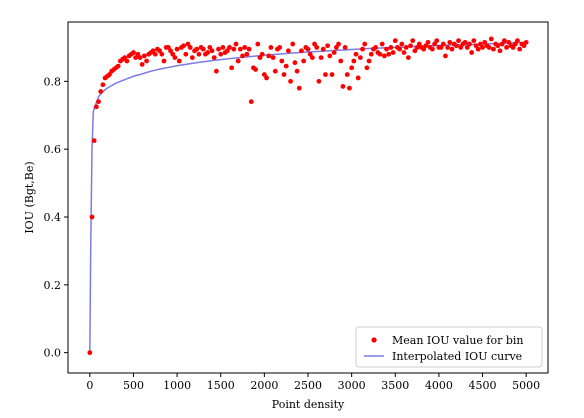 The height and width of the screenshot is (418, 584). I want to click on y-axis-label: IOU (Bgt,Be), so click(29, 197).